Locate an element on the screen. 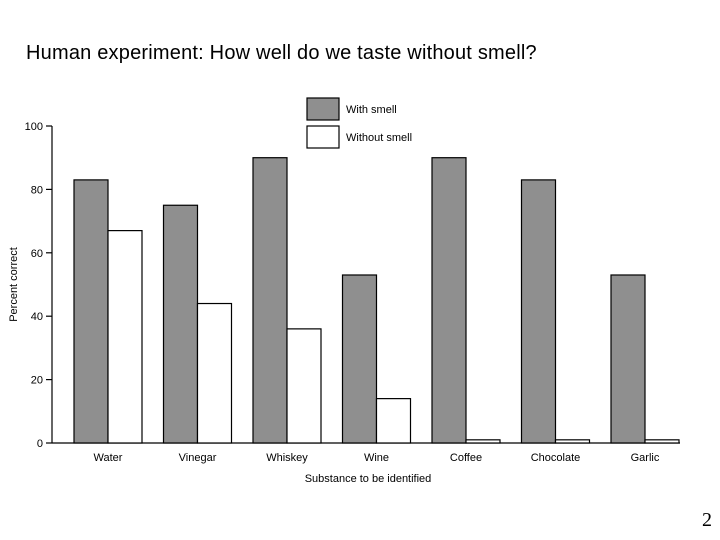 The image size is (720, 540). x-axis-label: Substance to be identified is located at coordinates (368, 479).